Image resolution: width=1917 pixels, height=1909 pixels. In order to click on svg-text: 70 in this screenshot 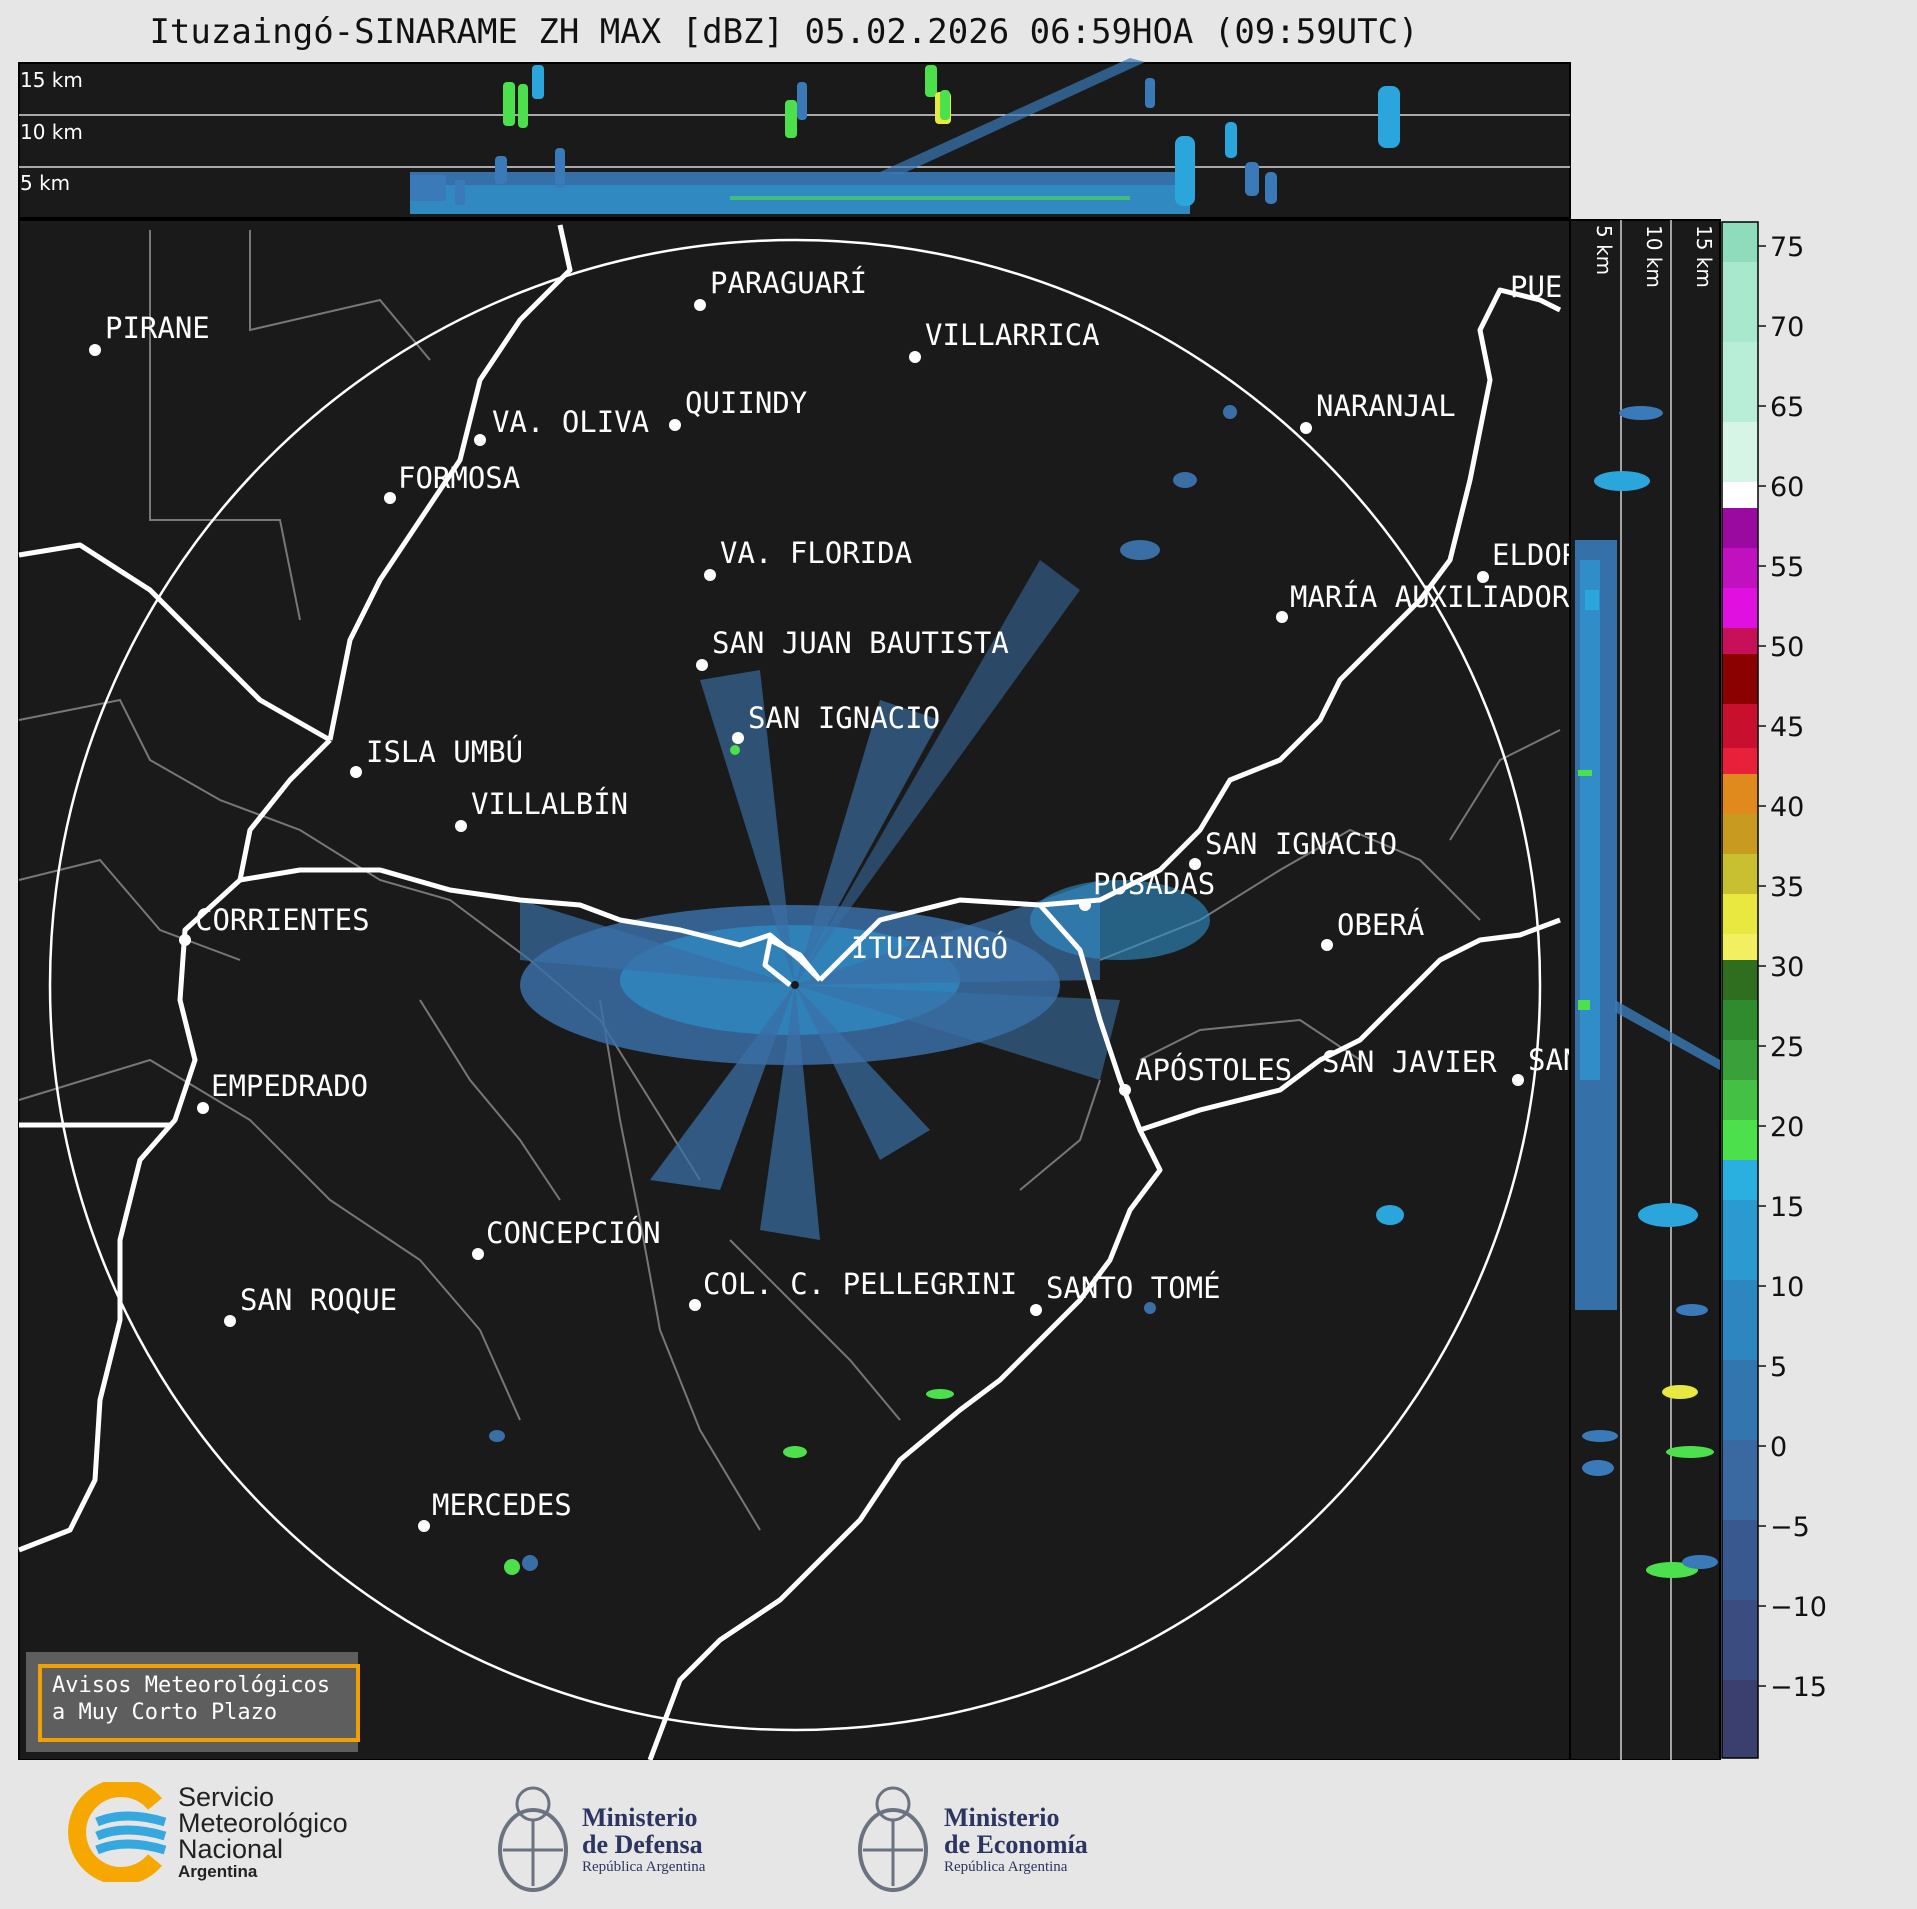, I will do `click(1787, 327)`.